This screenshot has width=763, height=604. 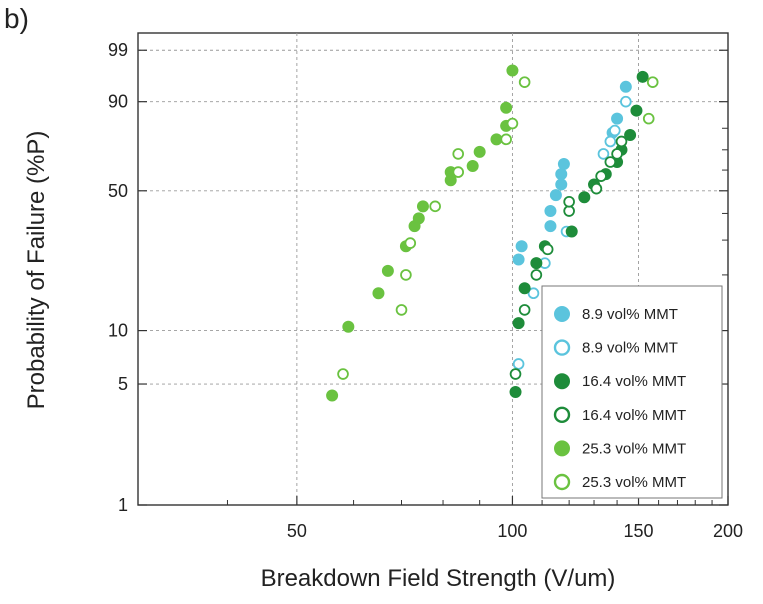 What do you see at coordinates (422, 233) in the screenshot?
I see `series-5-points` at bounding box center [422, 233].